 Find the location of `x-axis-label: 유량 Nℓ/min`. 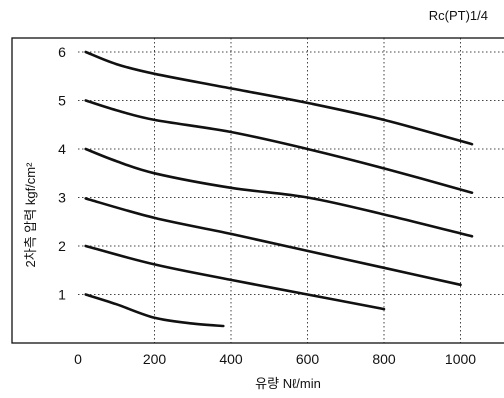

x-axis-label: 유량 Nℓ/min is located at coordinates (288, 383).